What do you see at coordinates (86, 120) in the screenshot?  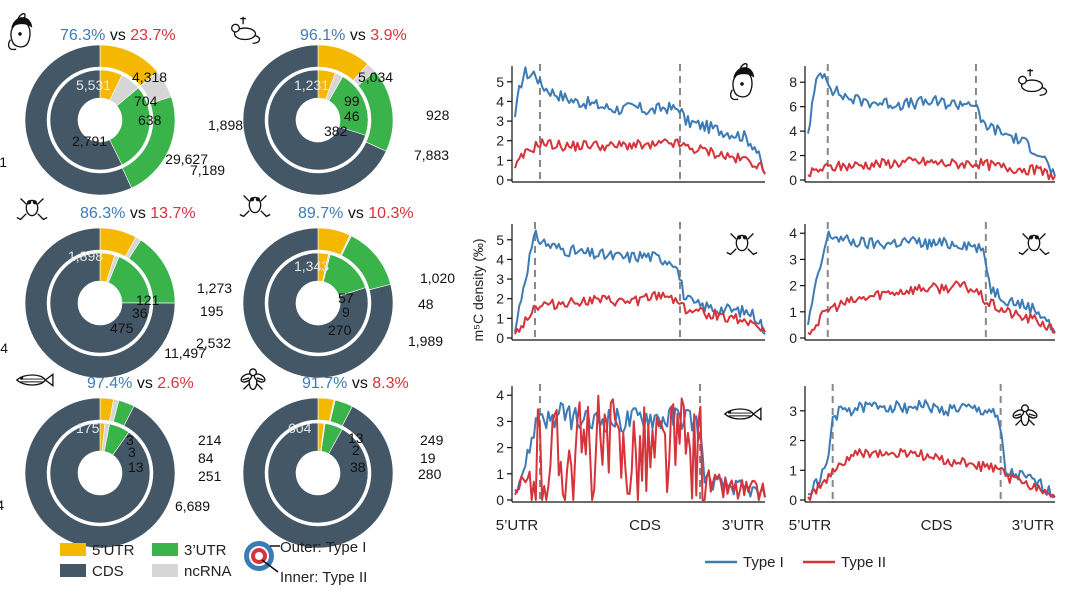 I see `donut-1-inner-slice-cds` at bounding box center [86, 120].